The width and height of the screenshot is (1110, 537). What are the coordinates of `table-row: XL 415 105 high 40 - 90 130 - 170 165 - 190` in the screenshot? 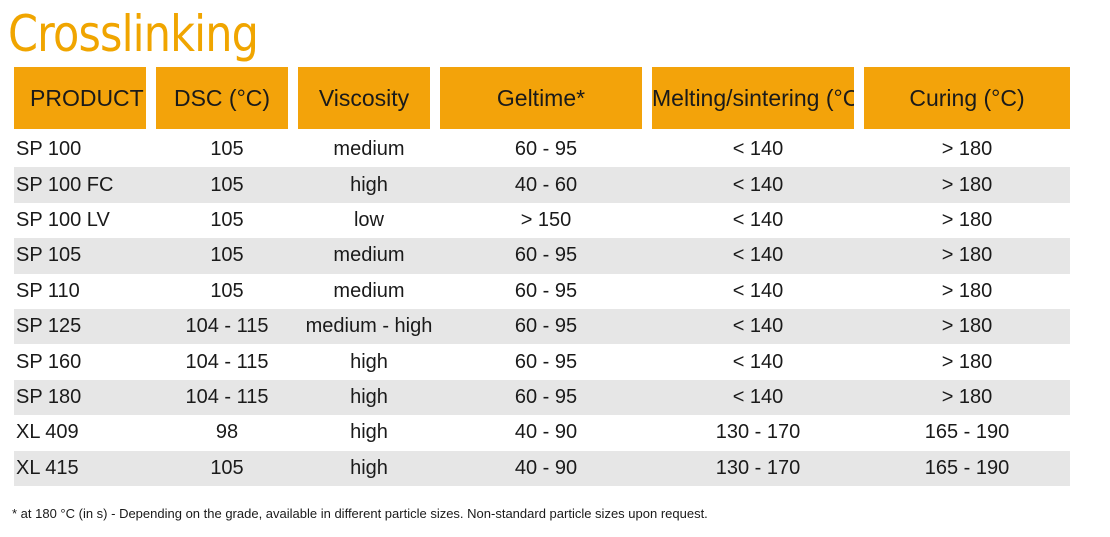 It's located at (542, 468).